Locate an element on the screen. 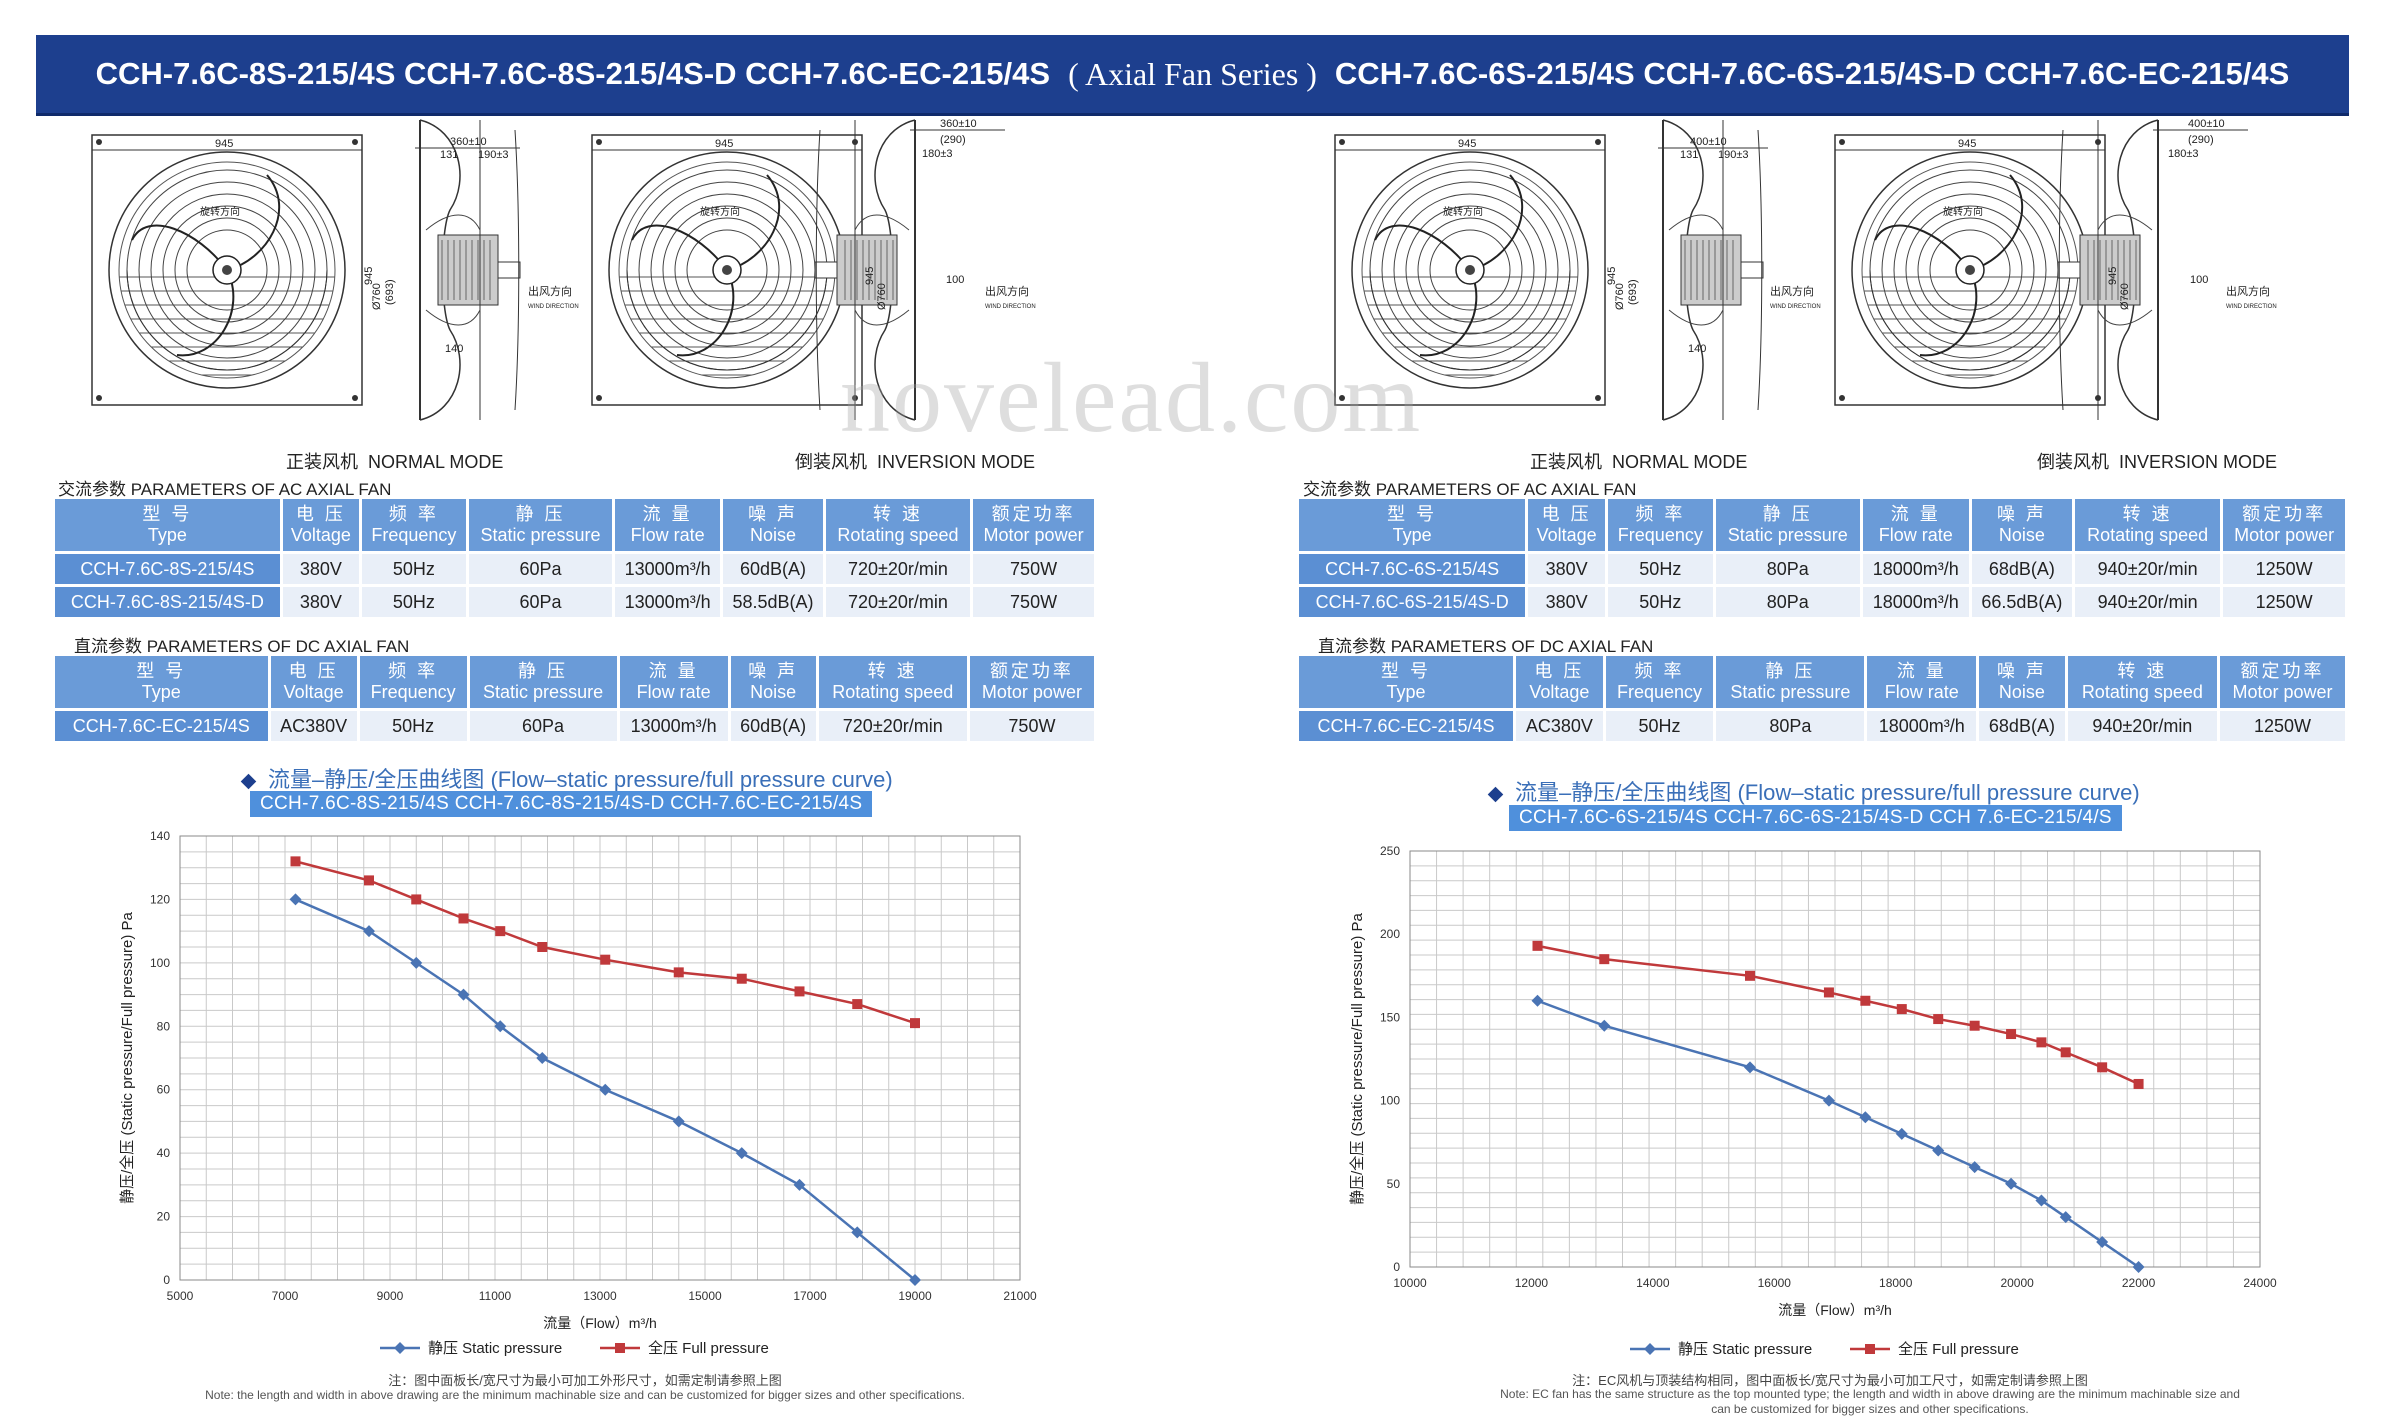 The height and width of the screenshot is (1416, 2385). left-dc-title: 直流参数 PARAMETERS OF DC AXIAL FAN is located at coordinates (242, 646).